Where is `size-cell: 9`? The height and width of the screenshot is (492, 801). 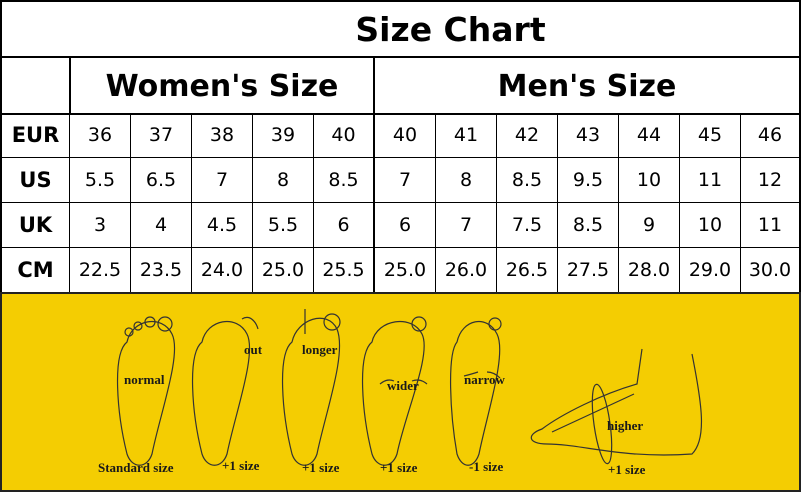 size-cell: 9 is located at coordinates (649, 225).